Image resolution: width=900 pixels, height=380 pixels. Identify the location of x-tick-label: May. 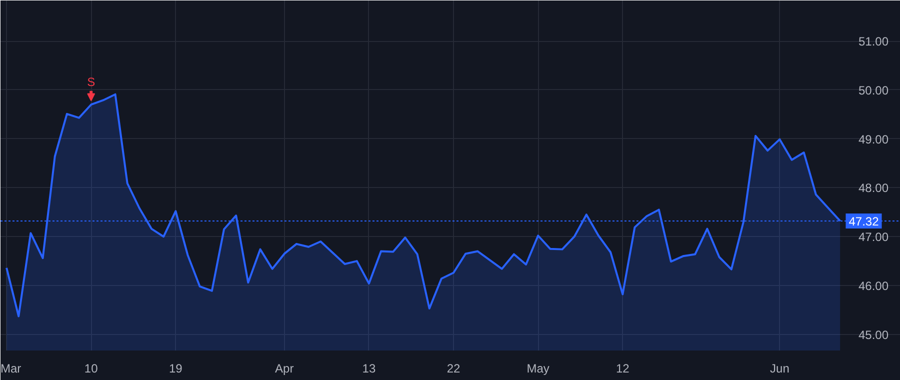
(538, 369).